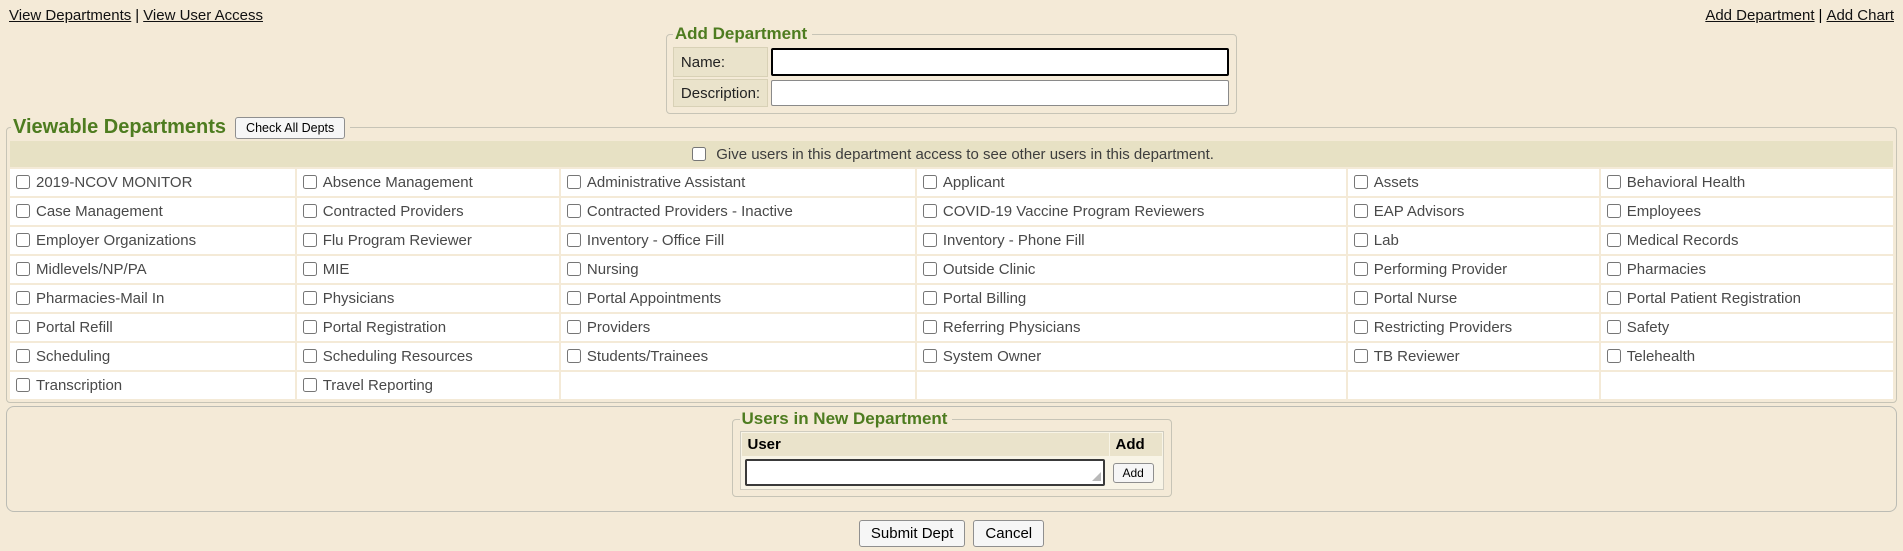 This screenshot has height=551, width=1903. What do you see at coordinates (104, 240) in the screenshot?
I see `department-option: Employer Organizations` at bounding box center [104, 240].